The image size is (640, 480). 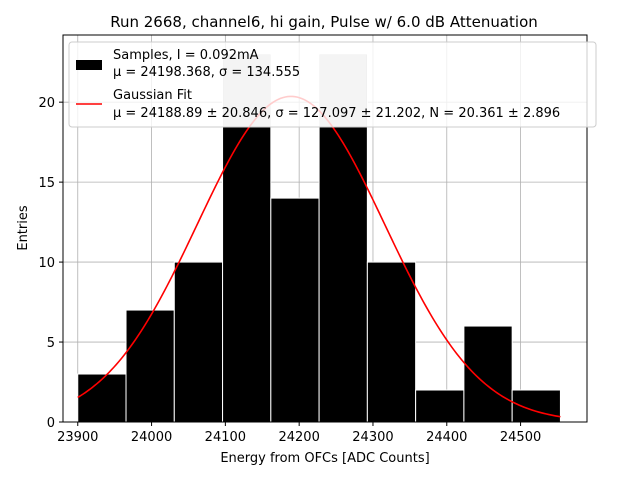 I want to click on x-tick-label: 23900, so click(x=77, y=437).